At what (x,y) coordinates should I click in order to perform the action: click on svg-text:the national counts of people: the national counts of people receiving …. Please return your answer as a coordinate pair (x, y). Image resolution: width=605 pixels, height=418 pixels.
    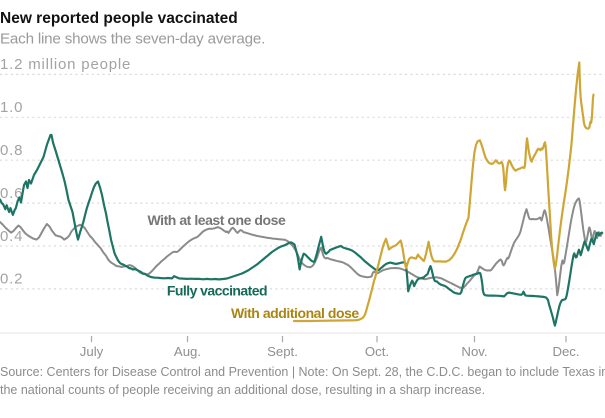
    Looking at the image, I should click on (242, 390).